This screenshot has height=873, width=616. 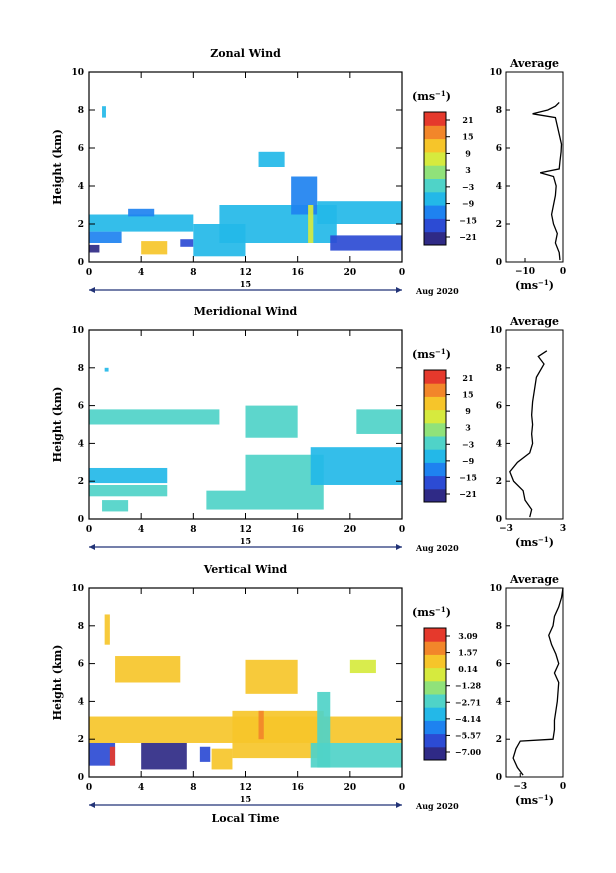 What do you see at coordinates (193, 788) in the screenshot?
I see `x-tick-label: 8` at bounding box center [193, 788].